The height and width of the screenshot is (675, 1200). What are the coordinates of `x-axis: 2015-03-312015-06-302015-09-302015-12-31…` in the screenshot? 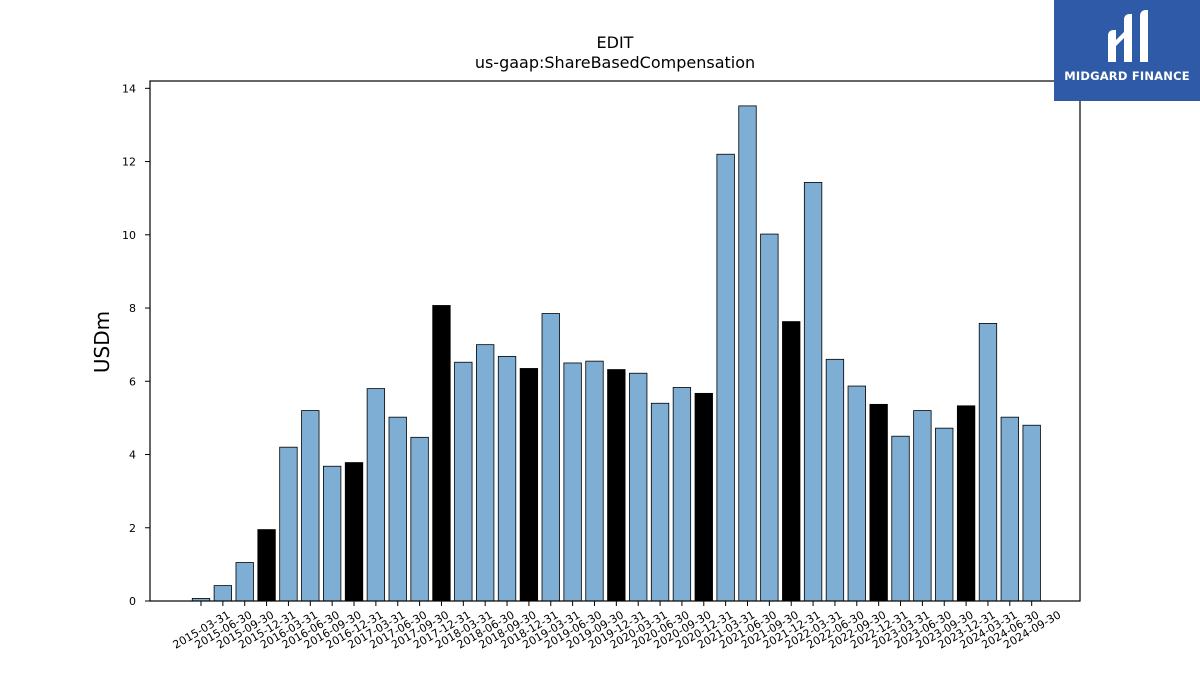 It's located at (617, 626).